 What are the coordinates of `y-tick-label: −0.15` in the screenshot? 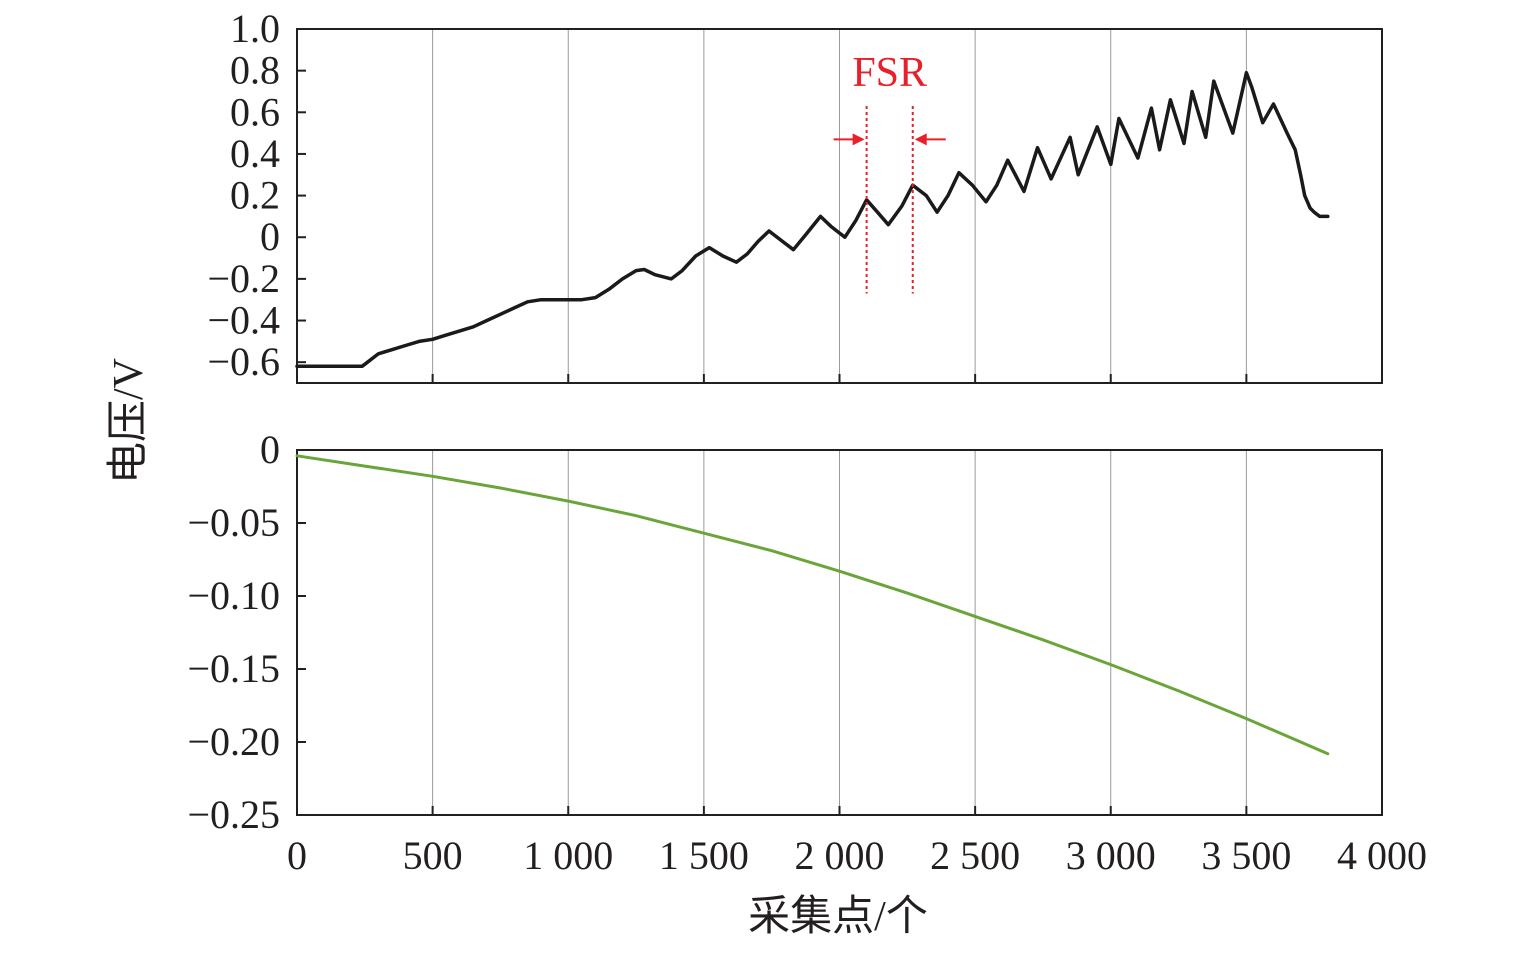 It's located at (233, 668).